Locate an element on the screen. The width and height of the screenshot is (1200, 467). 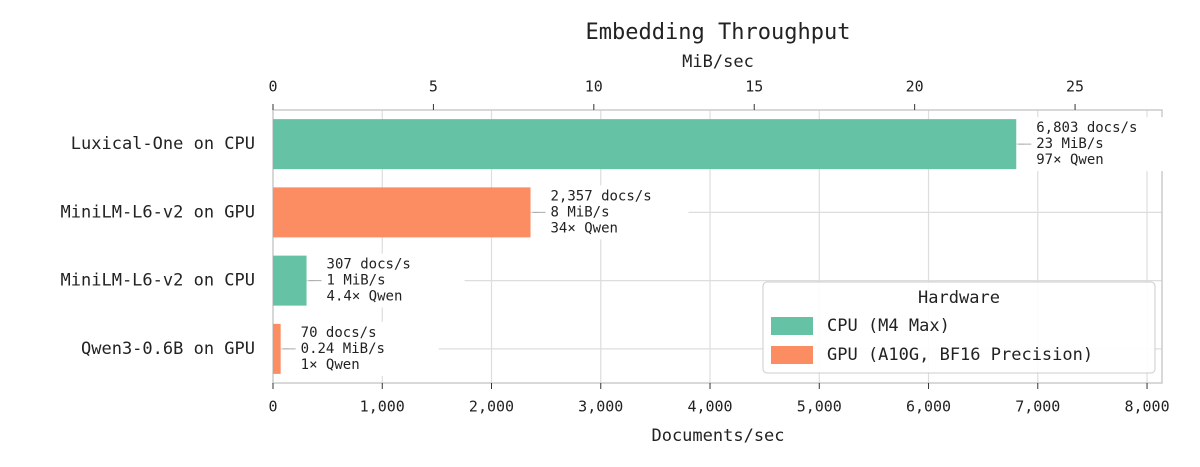
legend-label: GPU (A10G, BF16 Precision) is located at coordinates (960, 355).